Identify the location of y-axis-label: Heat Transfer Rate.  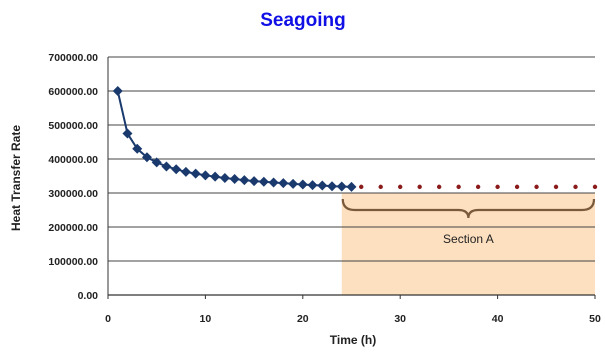
(16, 178).